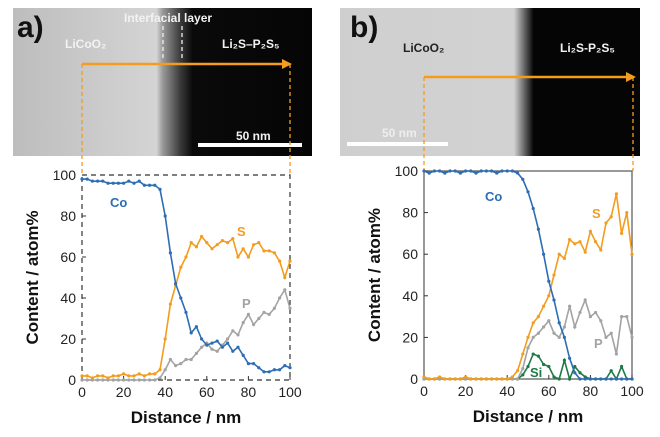  Describe the element at coordinates (165, 392) in the screenshot. I see `x-tick-label: 40` at that location.